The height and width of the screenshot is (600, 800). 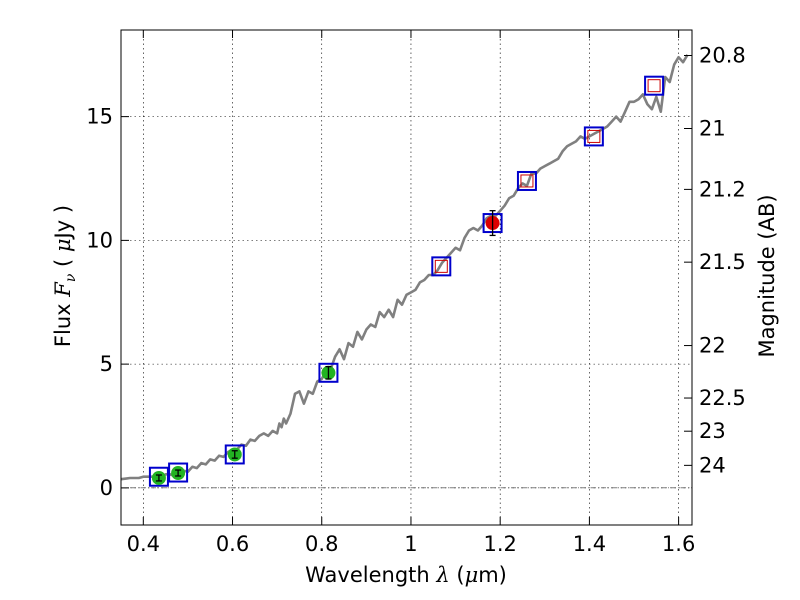 I want to click on y-axis-title-nu: ν, so click(x=71, y=277).